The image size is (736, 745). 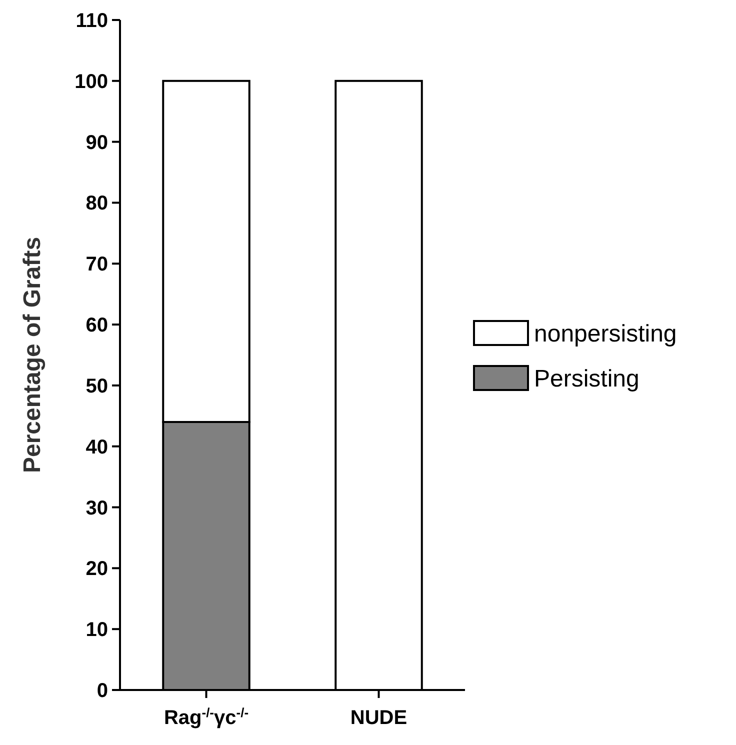 I want to click on y-tick-label: 90, so click(x=97, y=143).